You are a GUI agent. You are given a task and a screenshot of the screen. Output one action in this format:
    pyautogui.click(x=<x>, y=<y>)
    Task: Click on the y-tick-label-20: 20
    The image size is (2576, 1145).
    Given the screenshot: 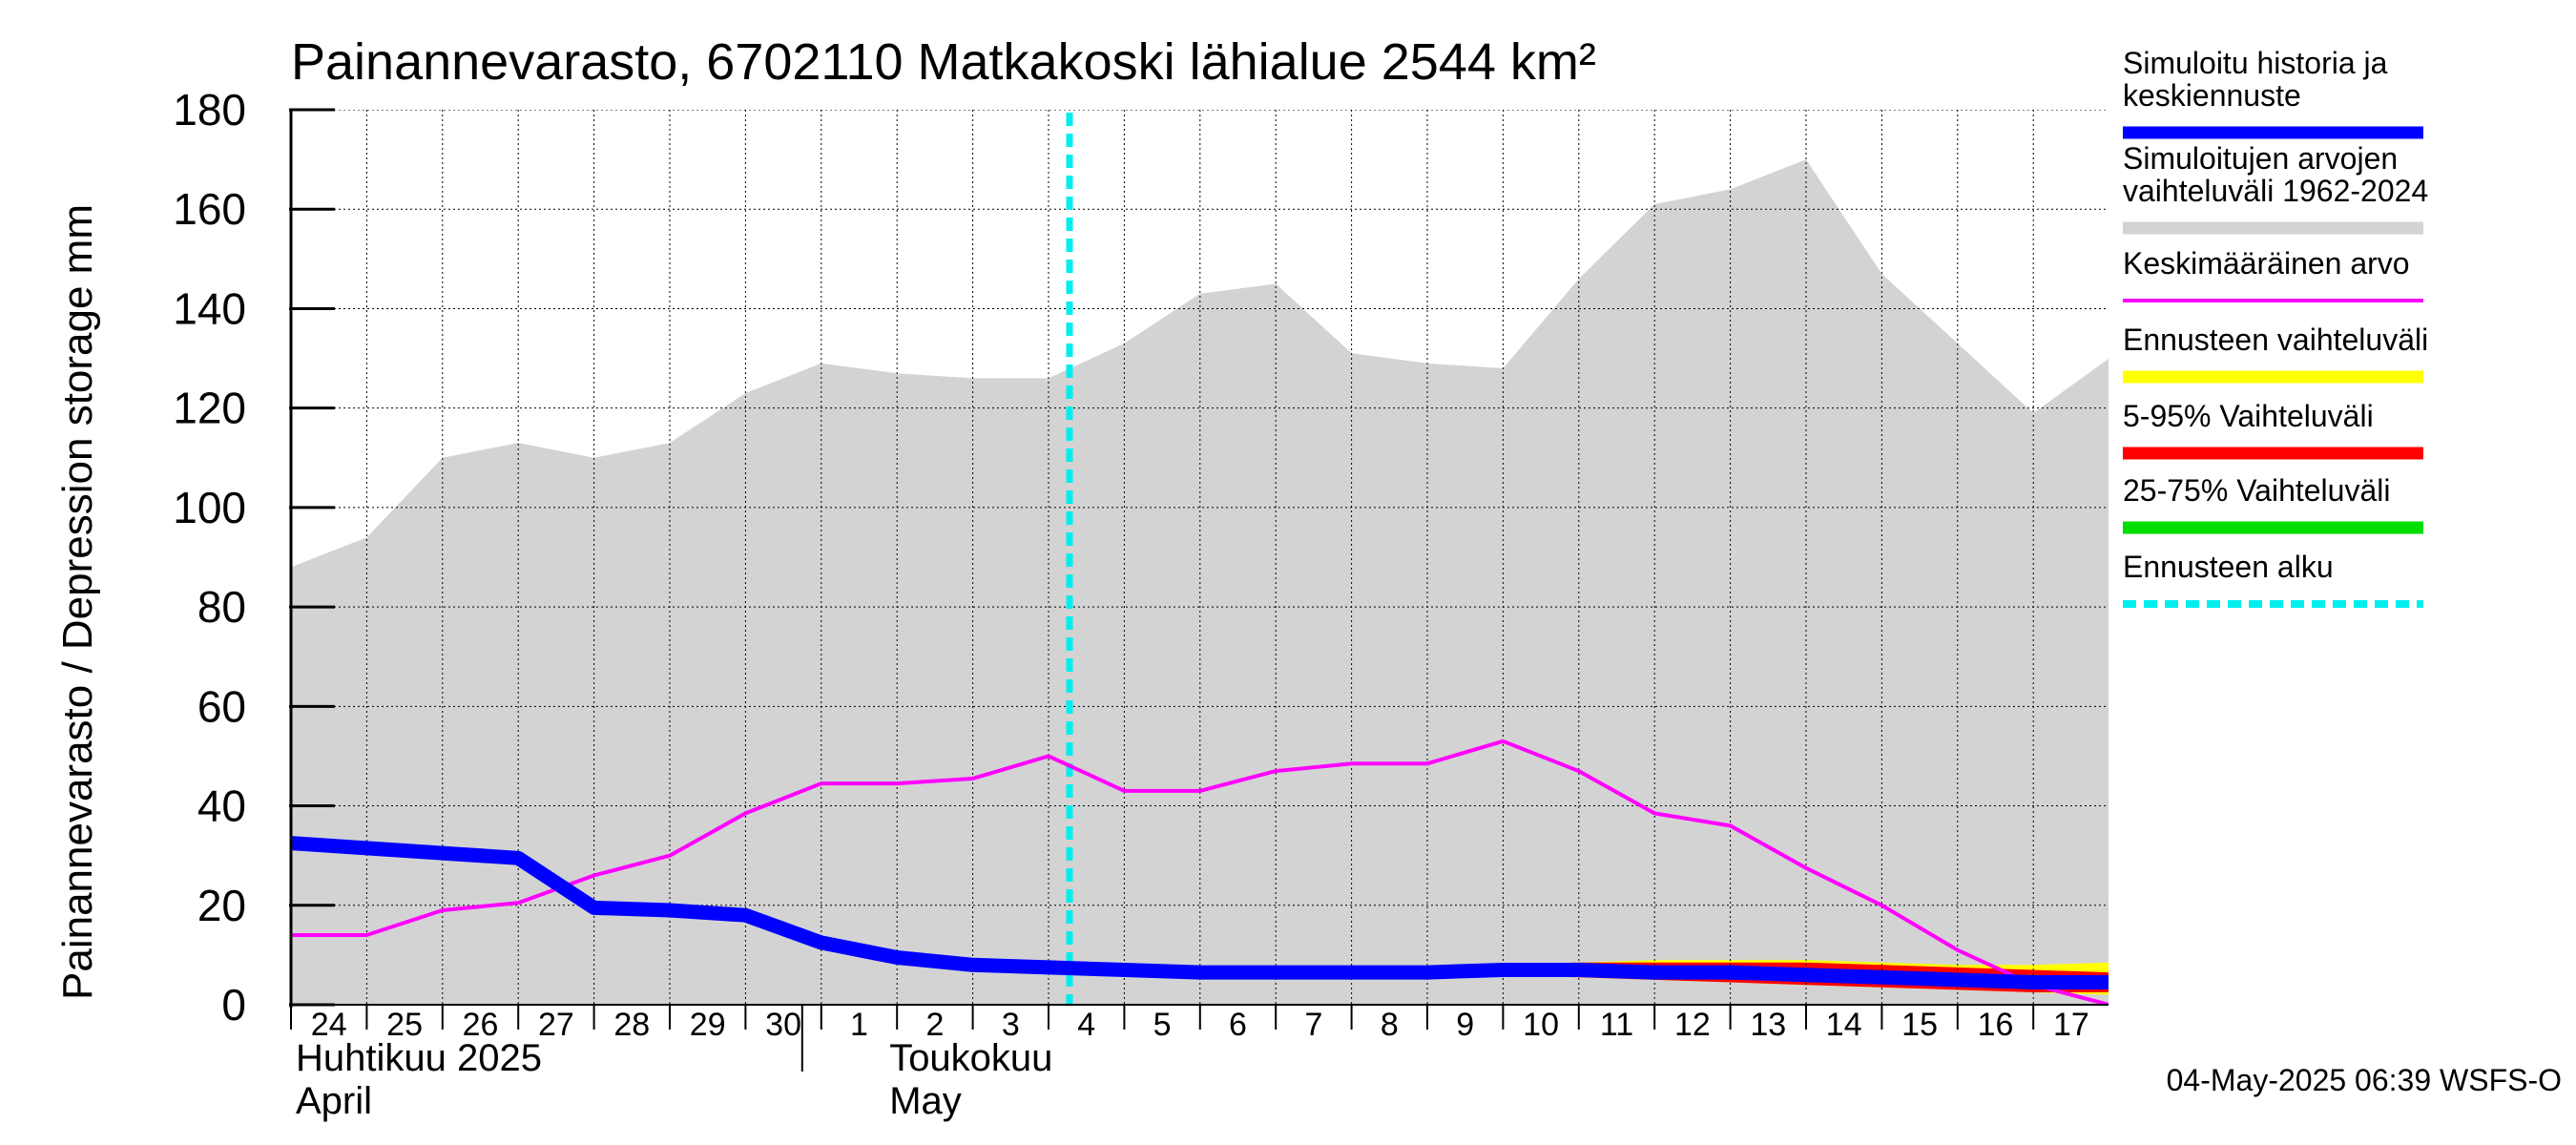 What is the action you would take?
    pyautogui.click(x=221, y=905)
    